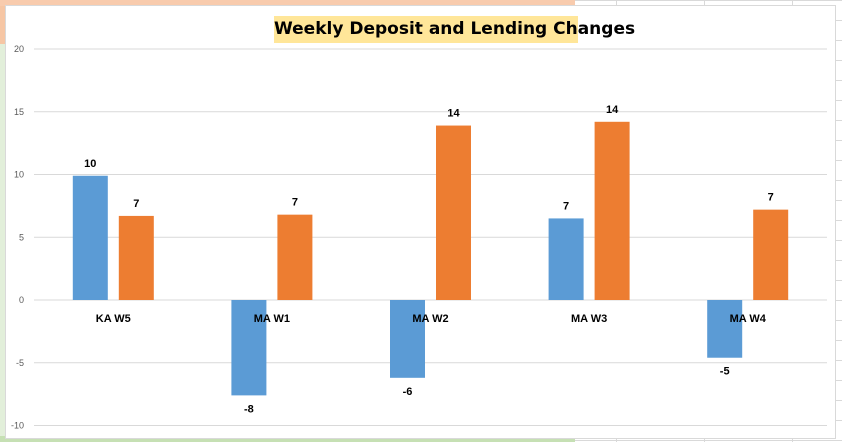 Image resolution: width=842 pixels, height=442 pixels. Describe the element at coordinates (272, 319) in the screenshot. I see `category-label: MA W1` at that location.